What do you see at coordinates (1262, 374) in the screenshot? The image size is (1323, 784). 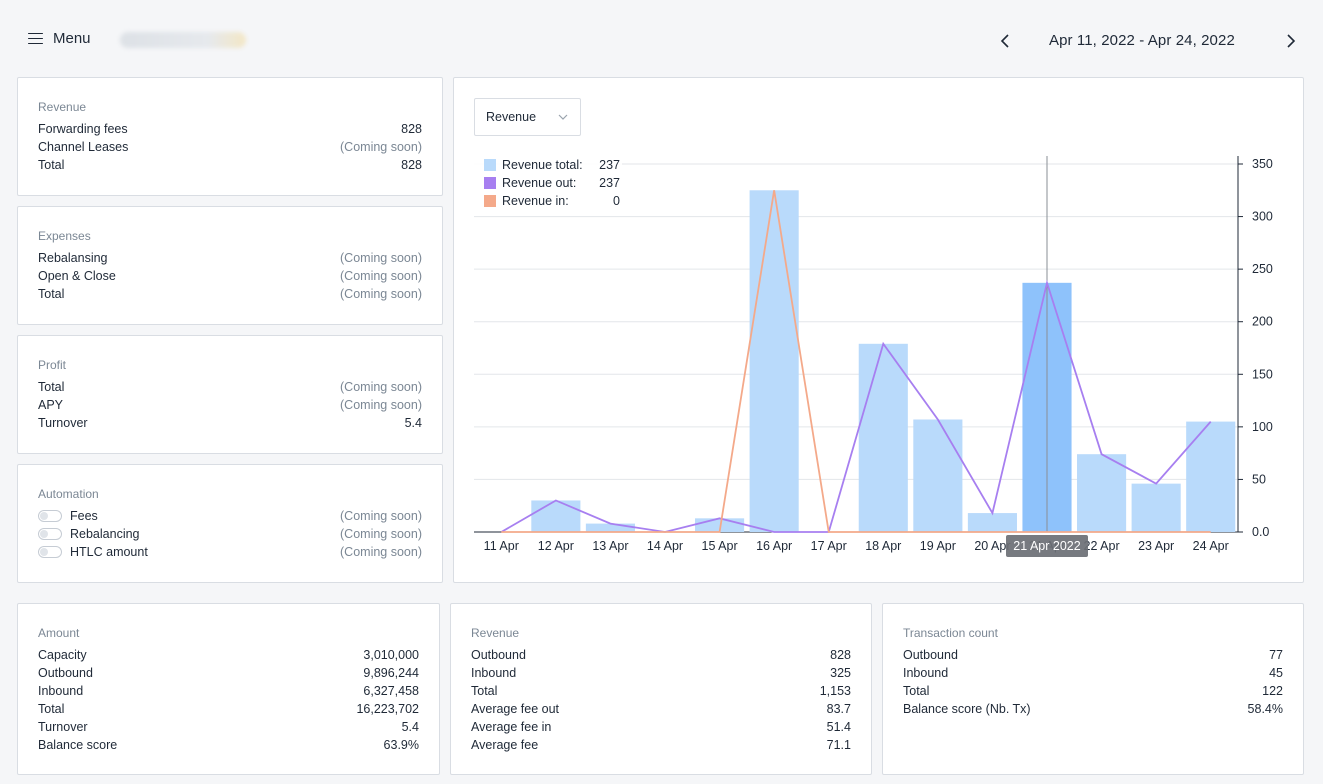 I see `y-tick-label: 150` at bounding box center [1262, 374].